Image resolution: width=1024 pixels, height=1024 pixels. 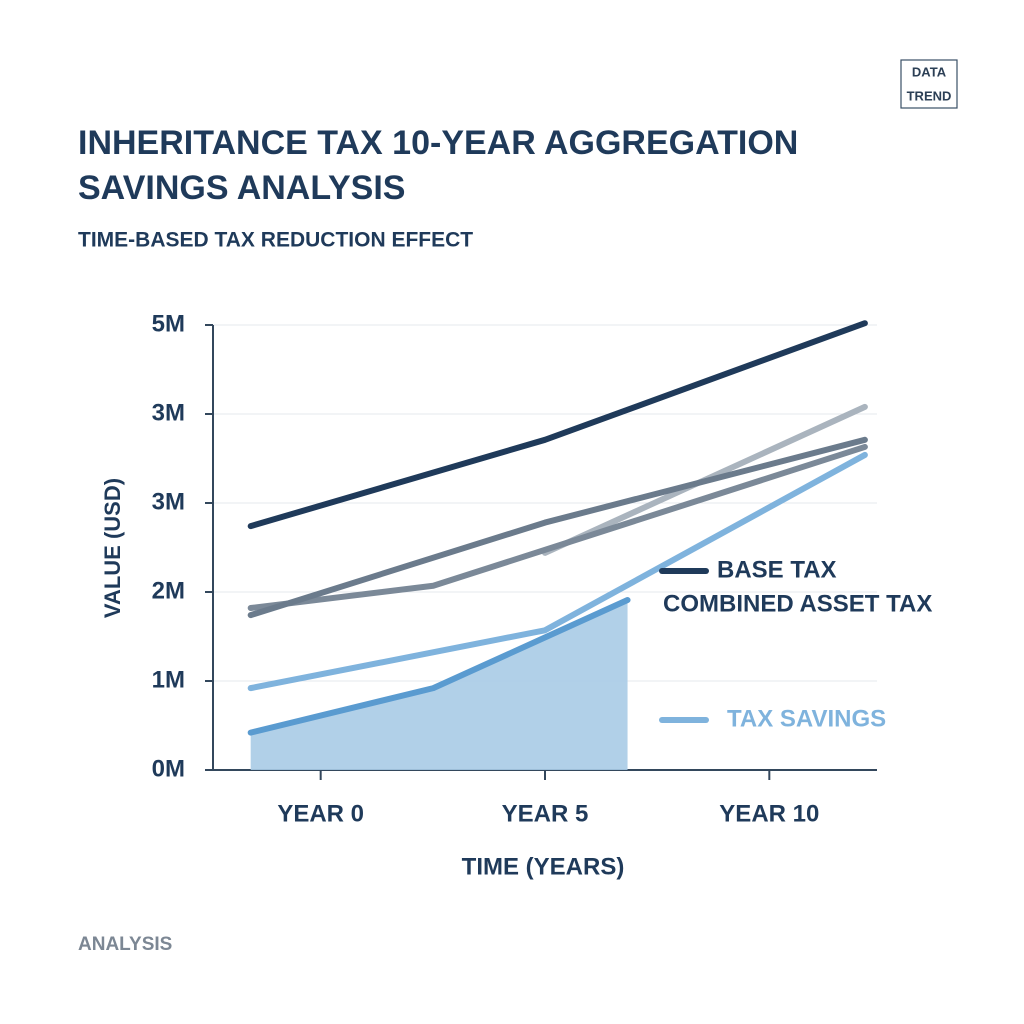 I want to click on y-tick-label: 2M, so click(x=168, y=590).